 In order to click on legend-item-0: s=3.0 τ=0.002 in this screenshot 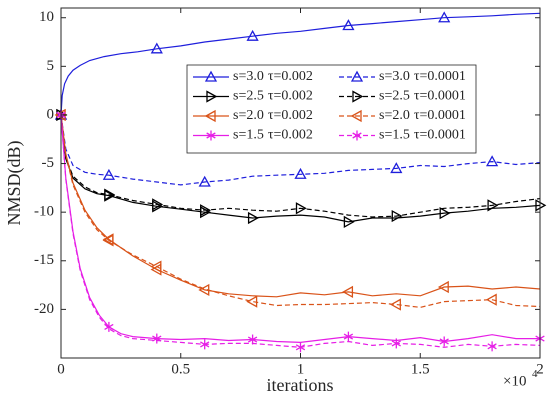, I will do `click(253, 76)`.